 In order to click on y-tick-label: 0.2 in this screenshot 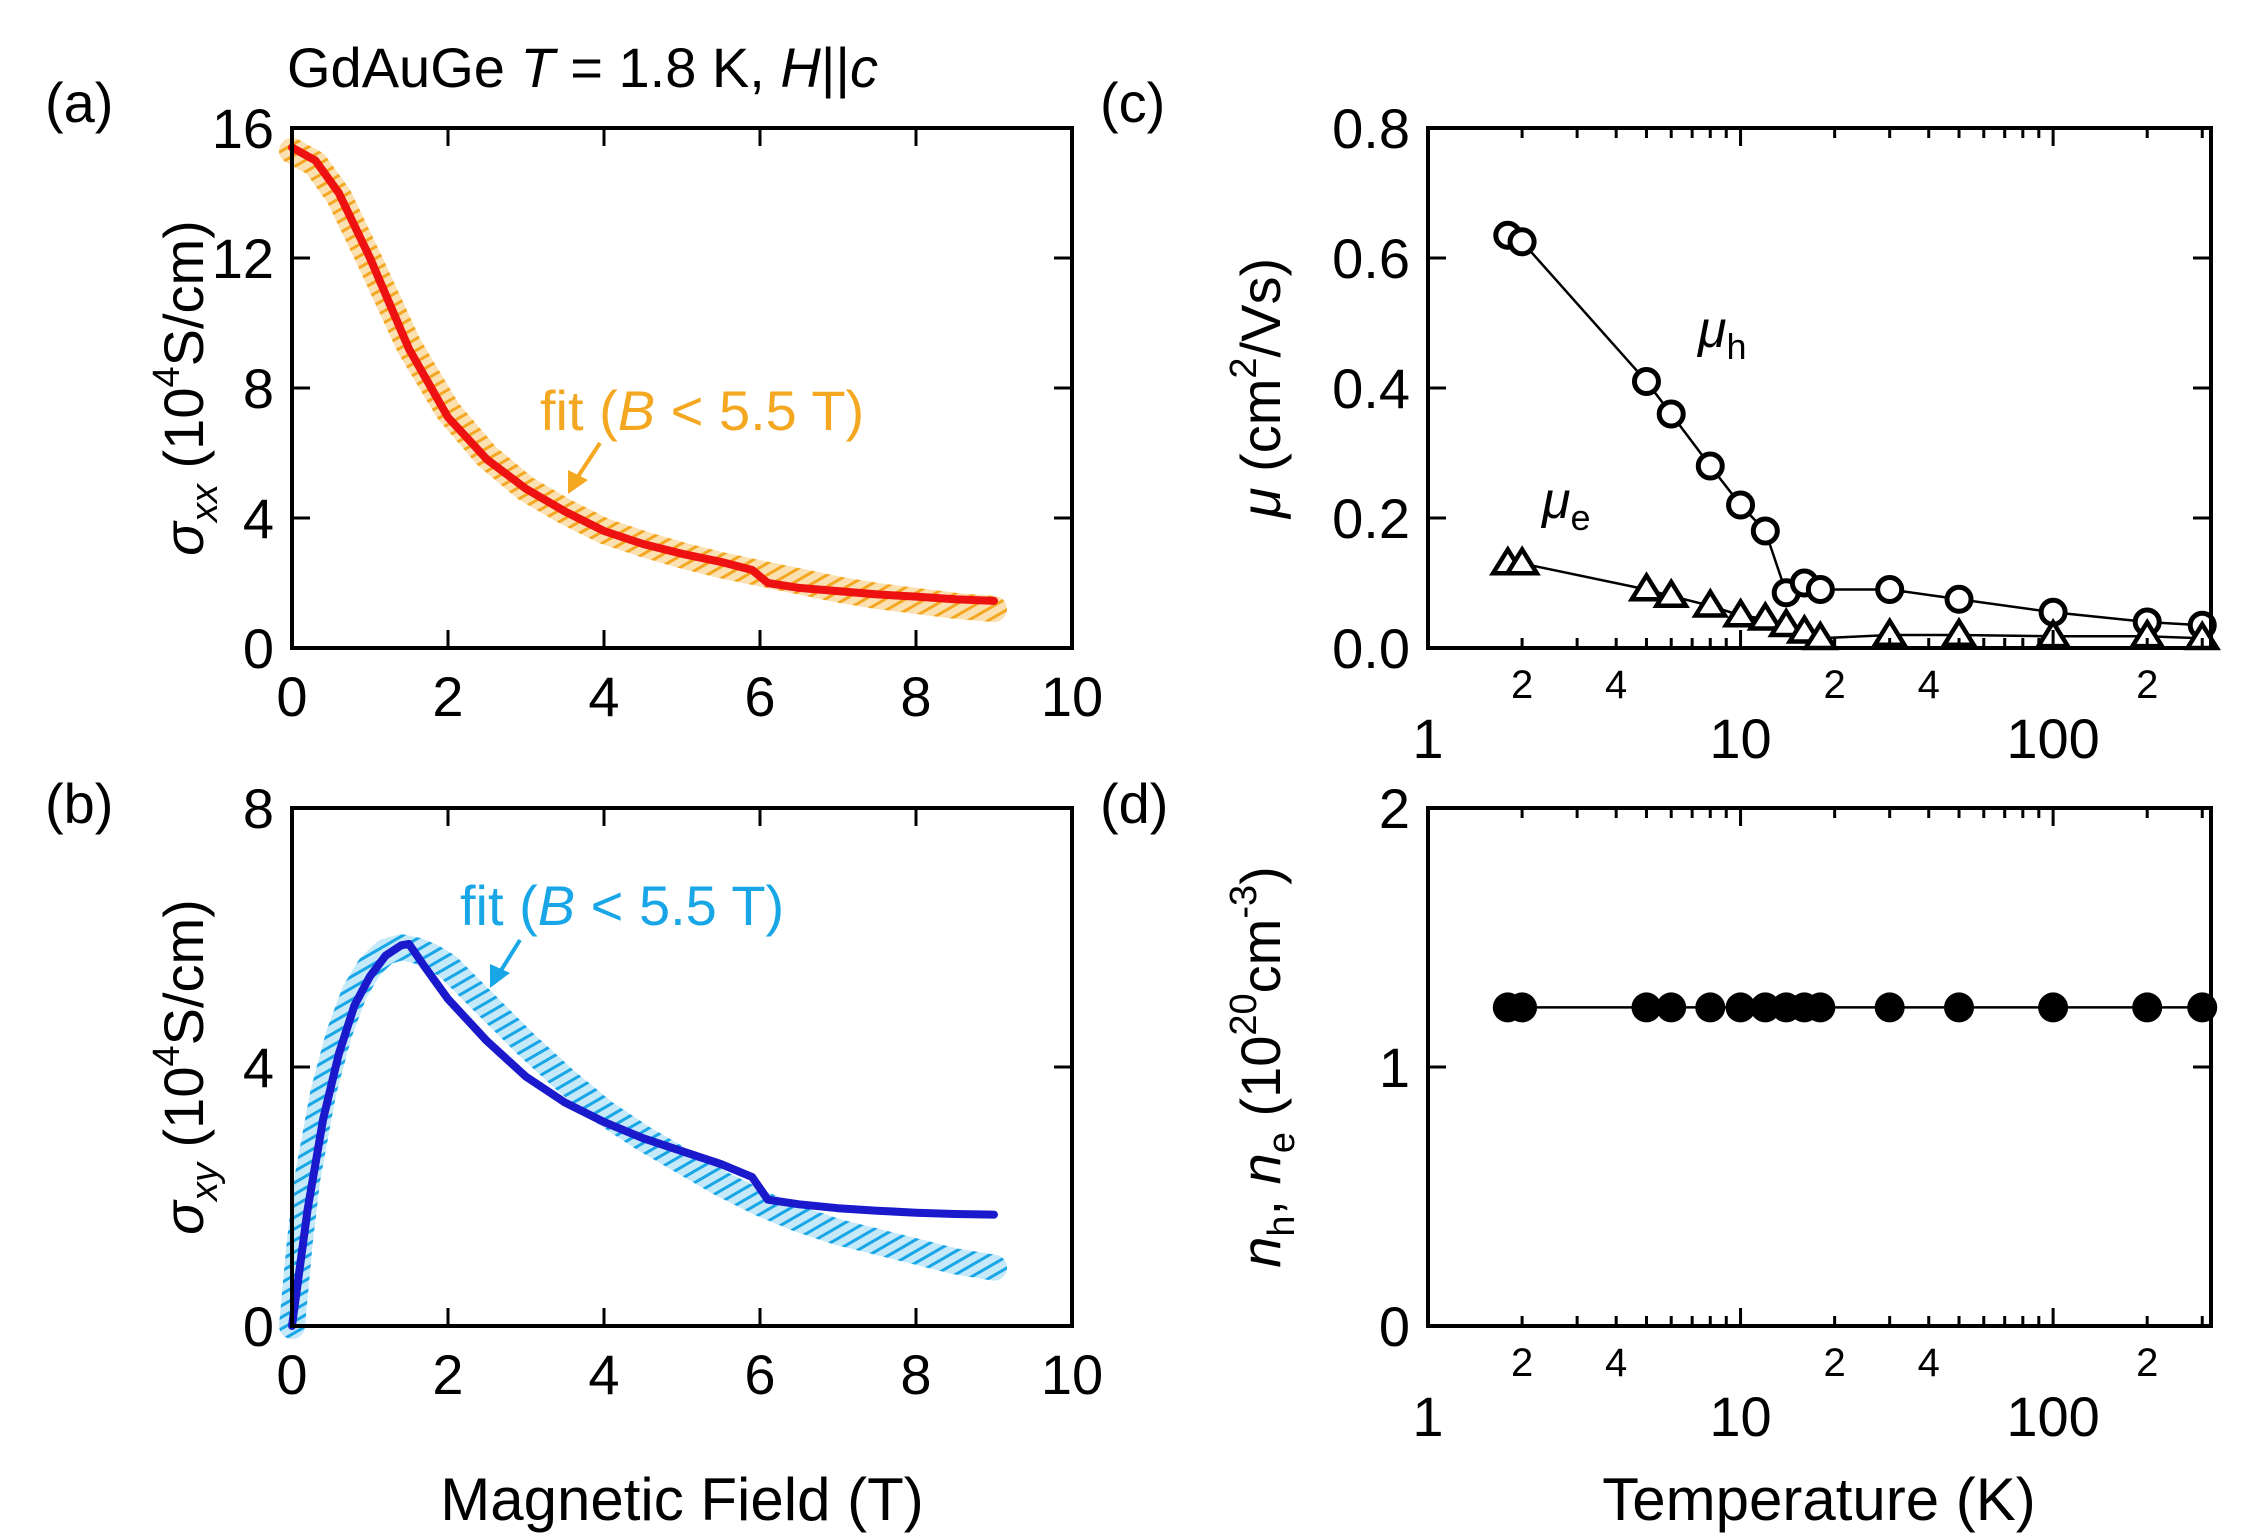, I will do `click(1371, 518)`.